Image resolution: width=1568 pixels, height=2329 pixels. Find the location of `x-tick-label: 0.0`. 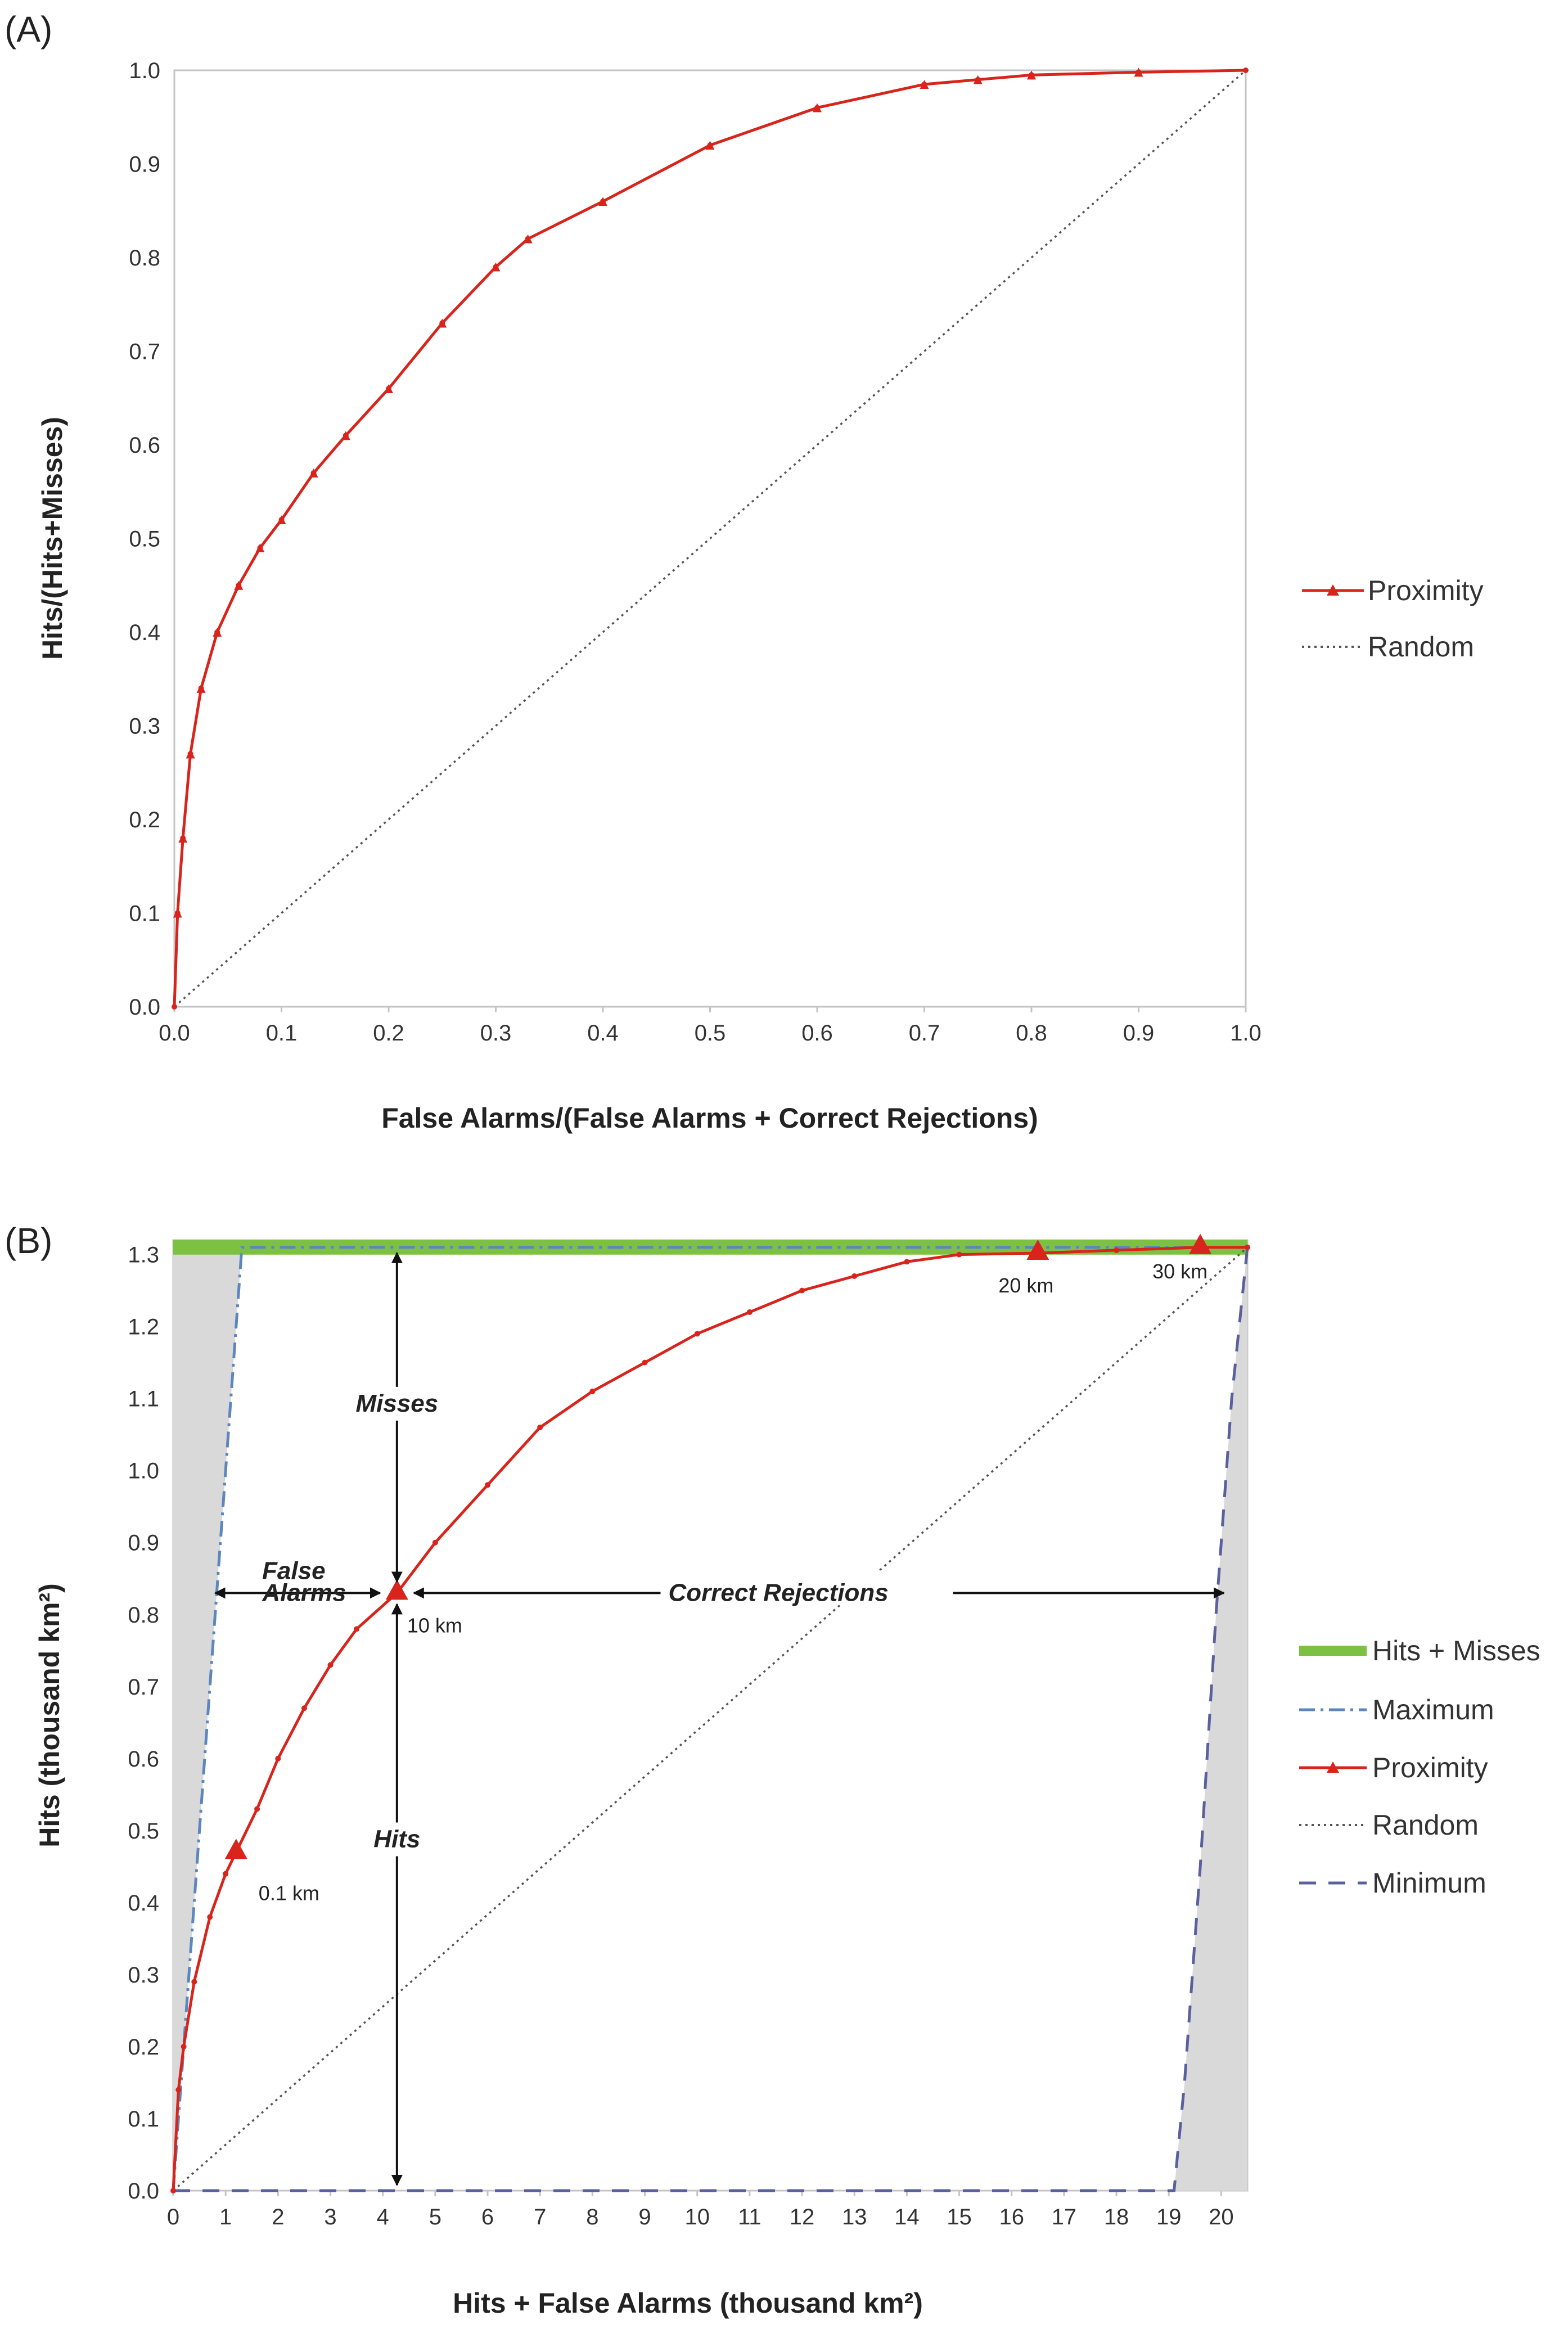

x-tick-label: 0.0 is located at coordinates (174, 1033).